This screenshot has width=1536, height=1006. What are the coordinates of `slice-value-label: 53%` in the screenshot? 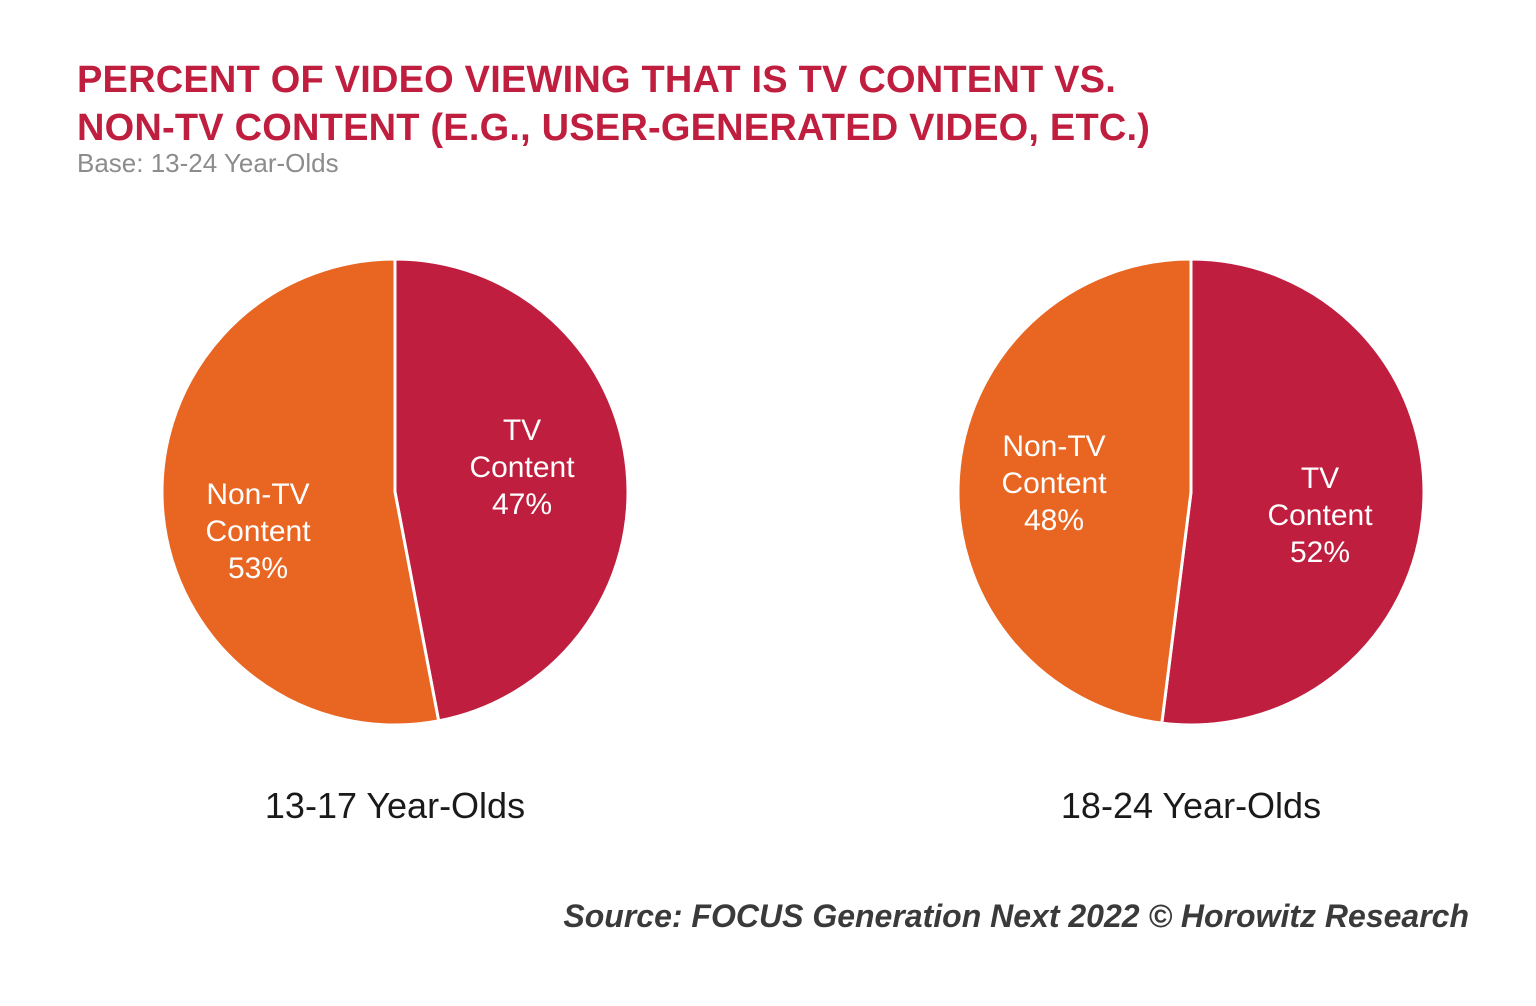 It's located at (258, 568).